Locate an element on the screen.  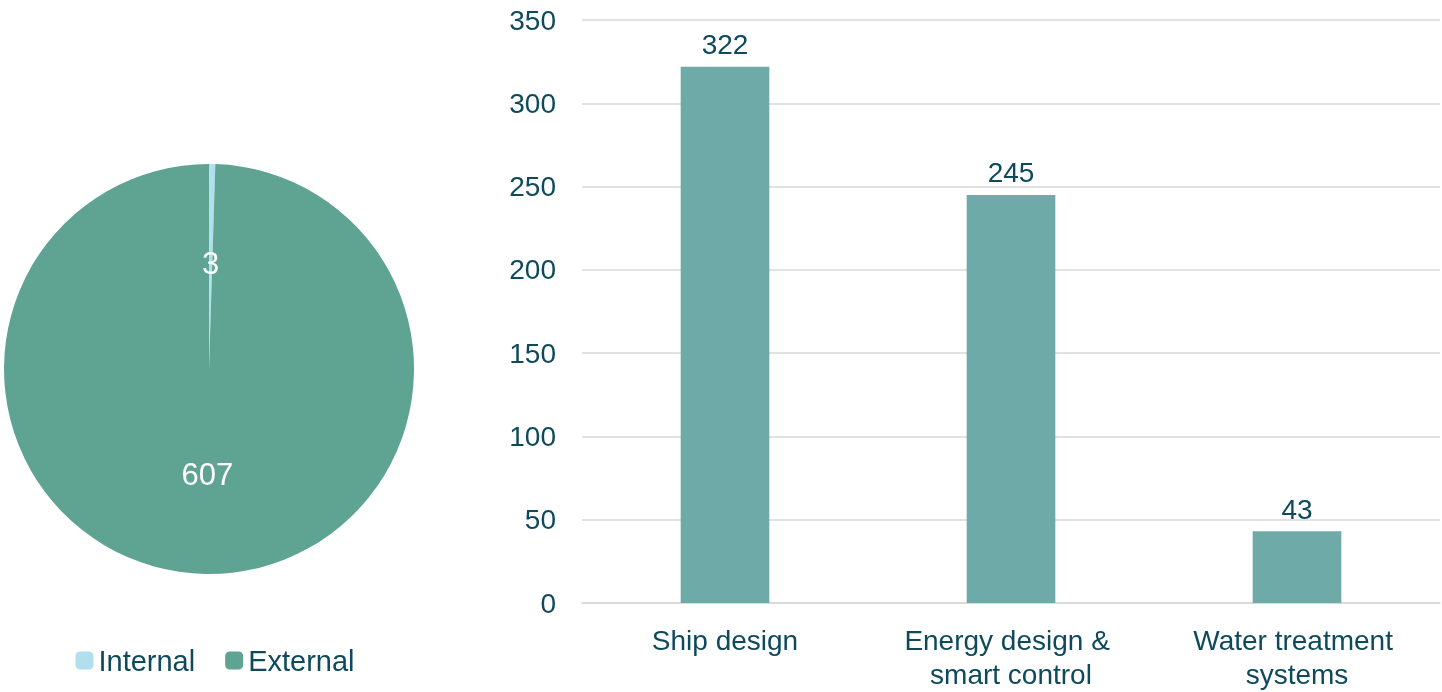
y-tick-label: 300 is located at coordinates (532, 103).